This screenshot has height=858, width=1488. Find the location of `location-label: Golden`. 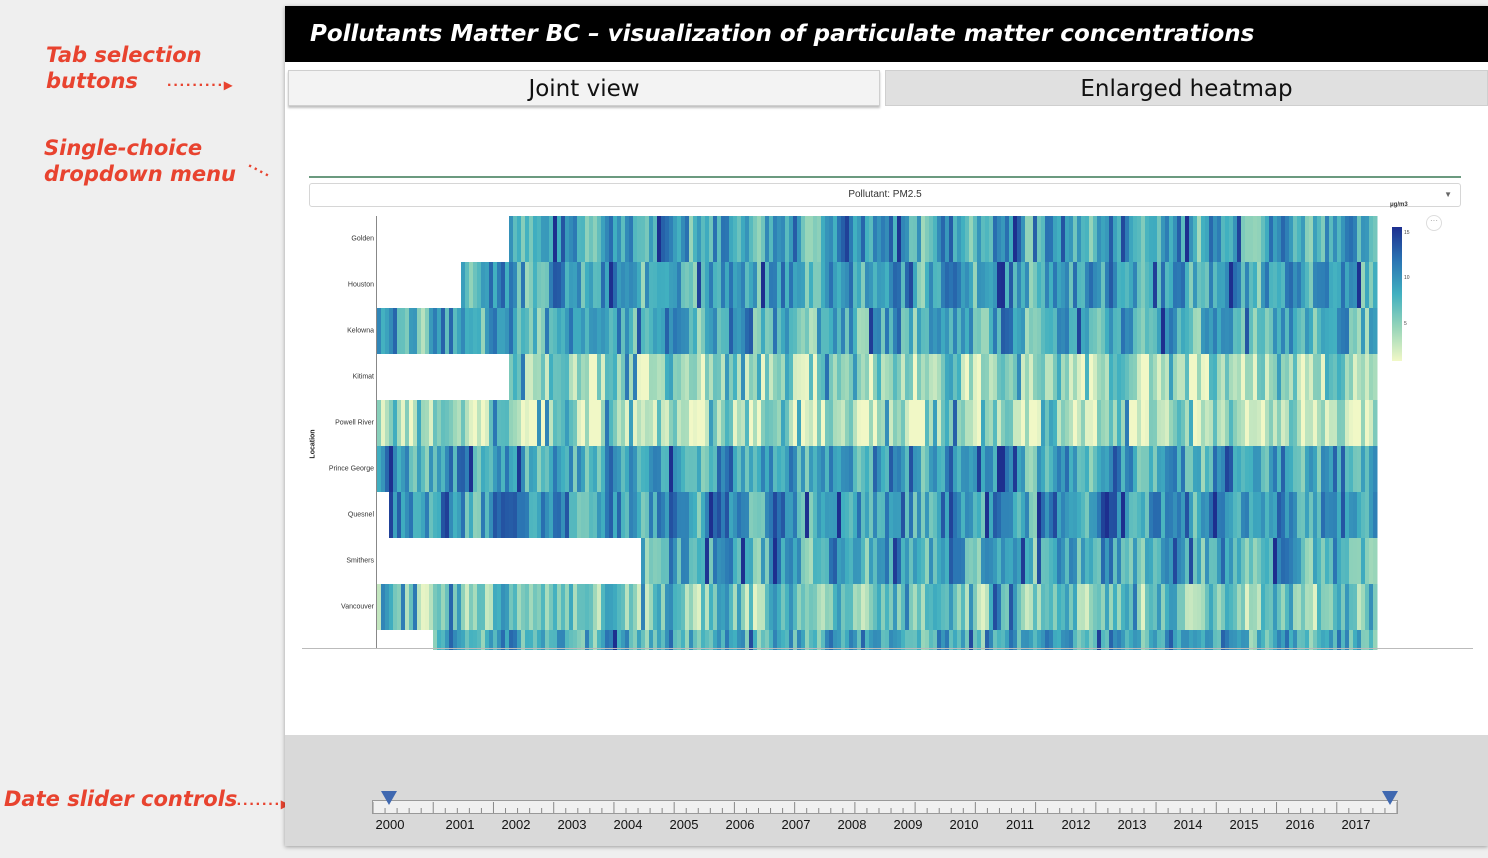

location-label: Golden is located at coordinates (362, 239).